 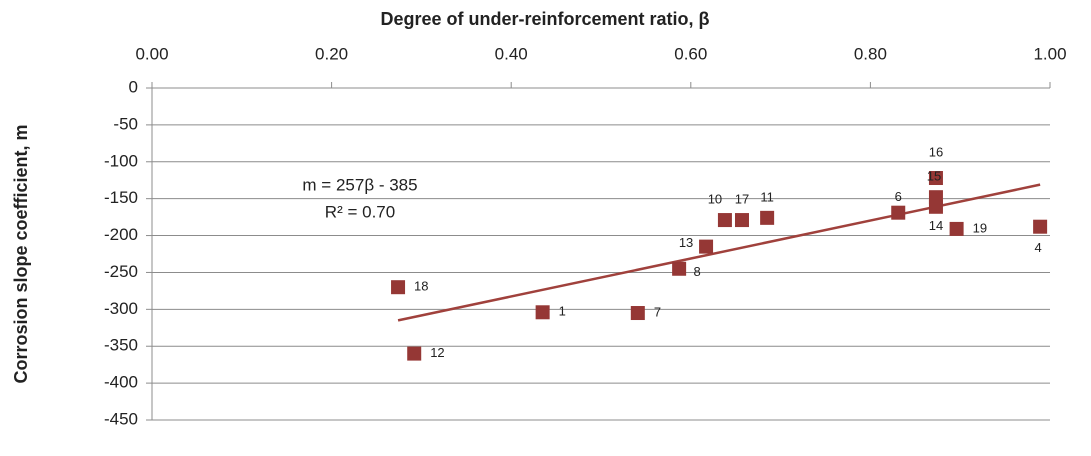 What do you see at coordinates (511, 53) in the screenshot?
I see `x-tick-label: 0.40` at bounding box center [511, 53].